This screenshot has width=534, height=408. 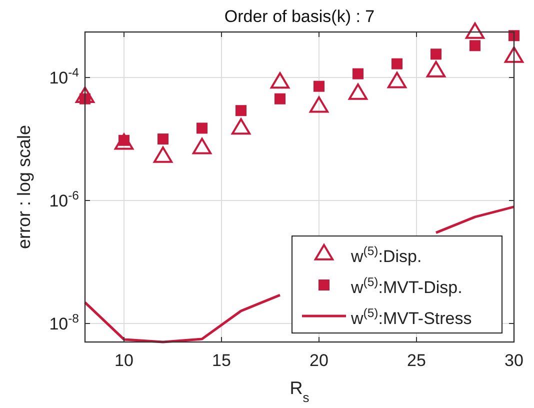 What do you see at coordinates (299, 16) in the screenshot?
I see `chart-title: Order of basis(k) : 7` at bounding box center [299, 16].